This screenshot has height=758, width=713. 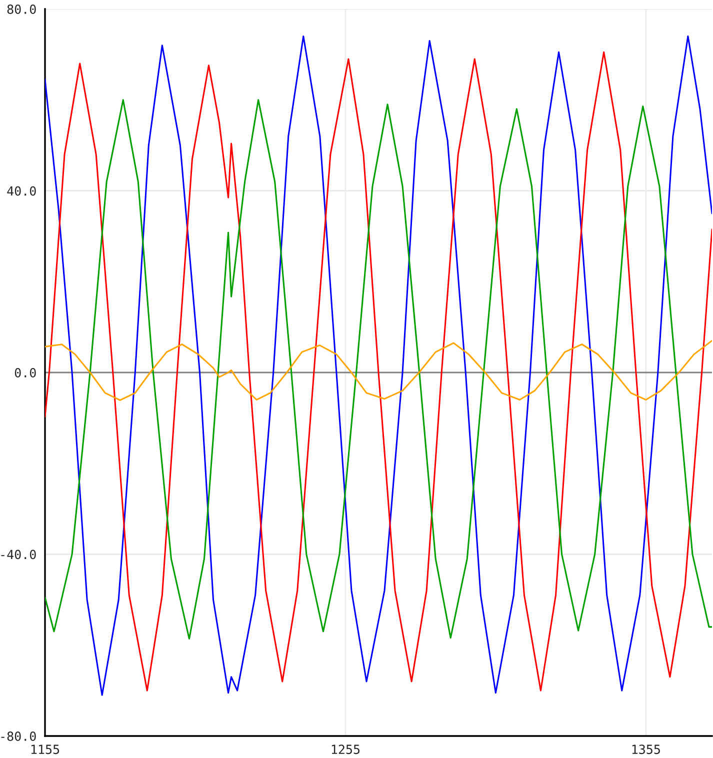 I want to click on x-tick-label: 1255, so click(x=346, y=749).